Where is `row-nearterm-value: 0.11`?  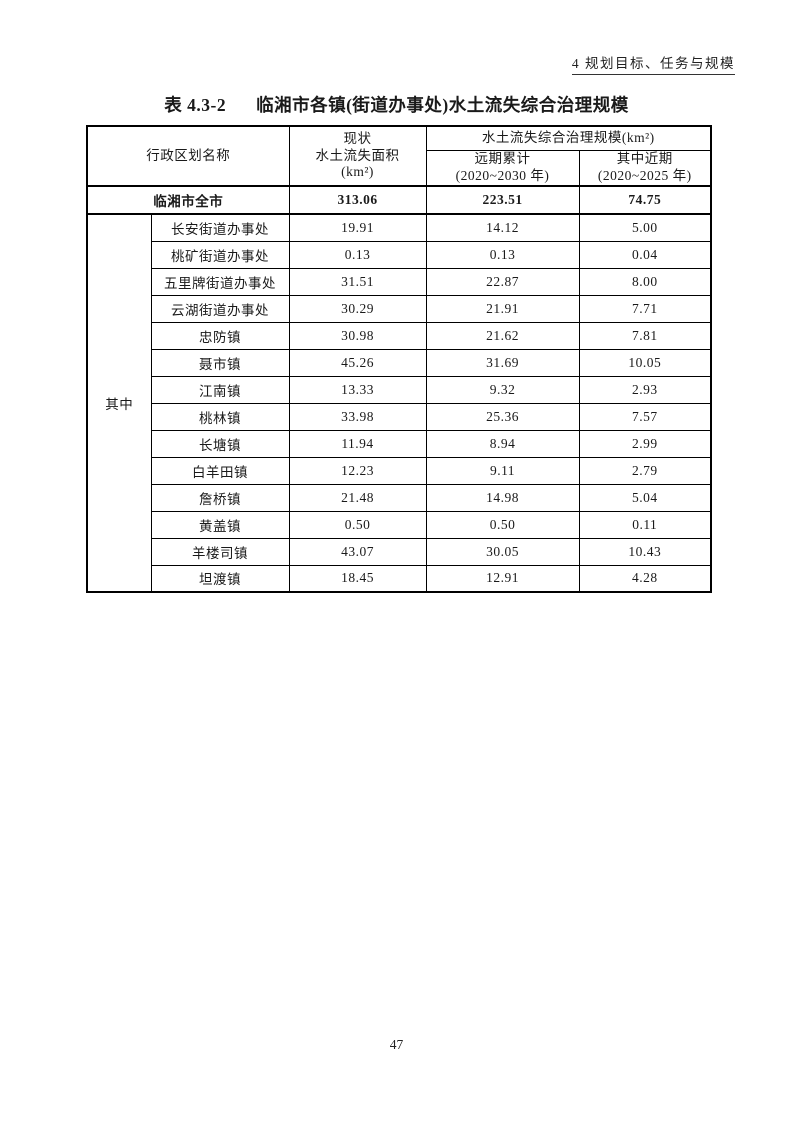 row-nearterm-value: 0.11 is located at coordinates (645, 524).